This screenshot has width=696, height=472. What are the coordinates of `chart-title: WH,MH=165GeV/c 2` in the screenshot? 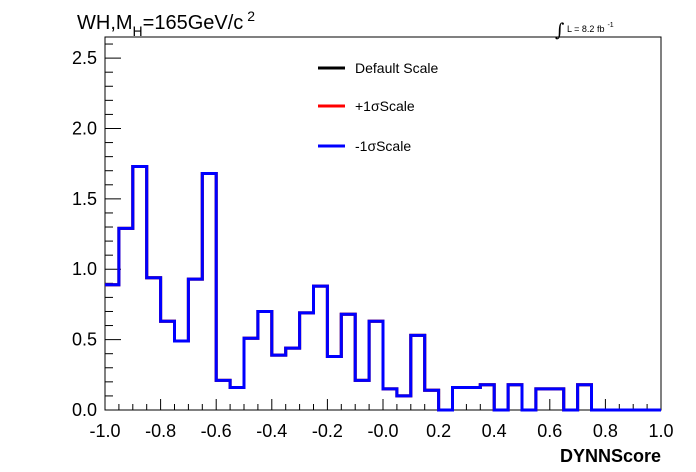 It's located at (166, 23).